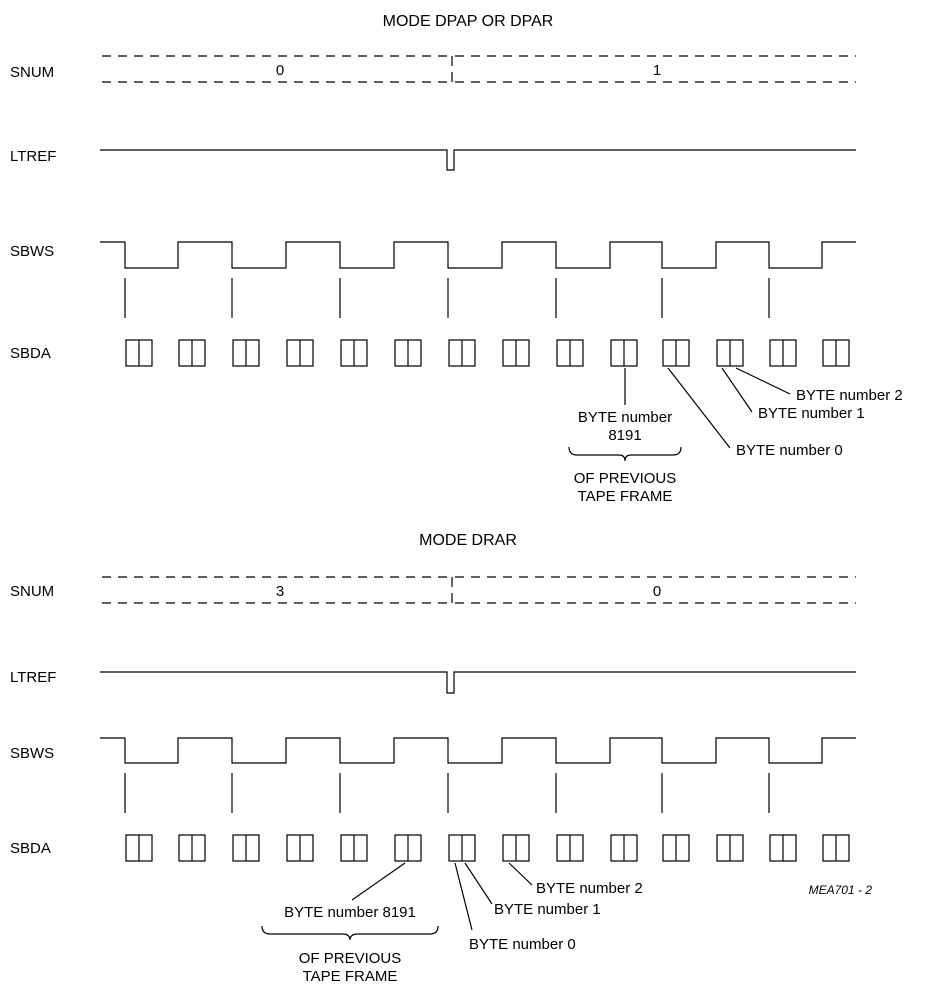 The image size is (936, 1001). What do you see at coordinates (468, 21) in the screenshot?
I see `panel-title: MODE DPAP OR DPAR` at bounding box center [468, 21].